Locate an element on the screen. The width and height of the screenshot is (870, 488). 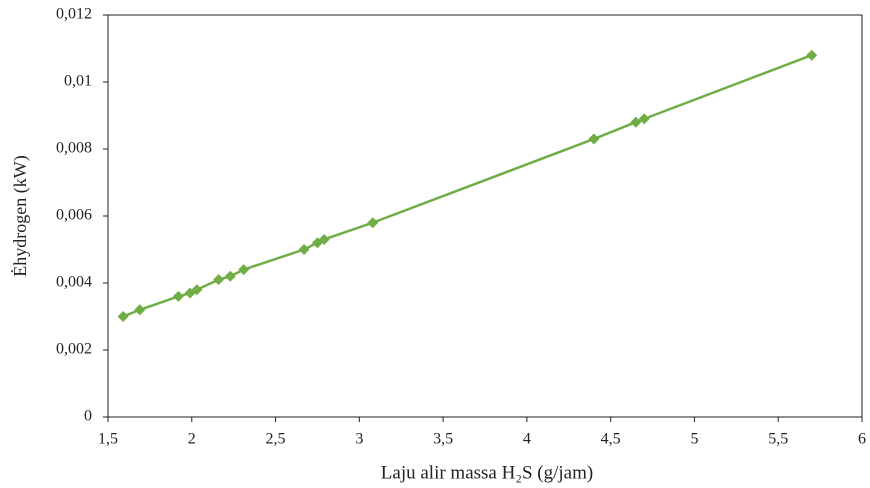
x-tick-label: 3,5 is located at coordinates (443, 439).